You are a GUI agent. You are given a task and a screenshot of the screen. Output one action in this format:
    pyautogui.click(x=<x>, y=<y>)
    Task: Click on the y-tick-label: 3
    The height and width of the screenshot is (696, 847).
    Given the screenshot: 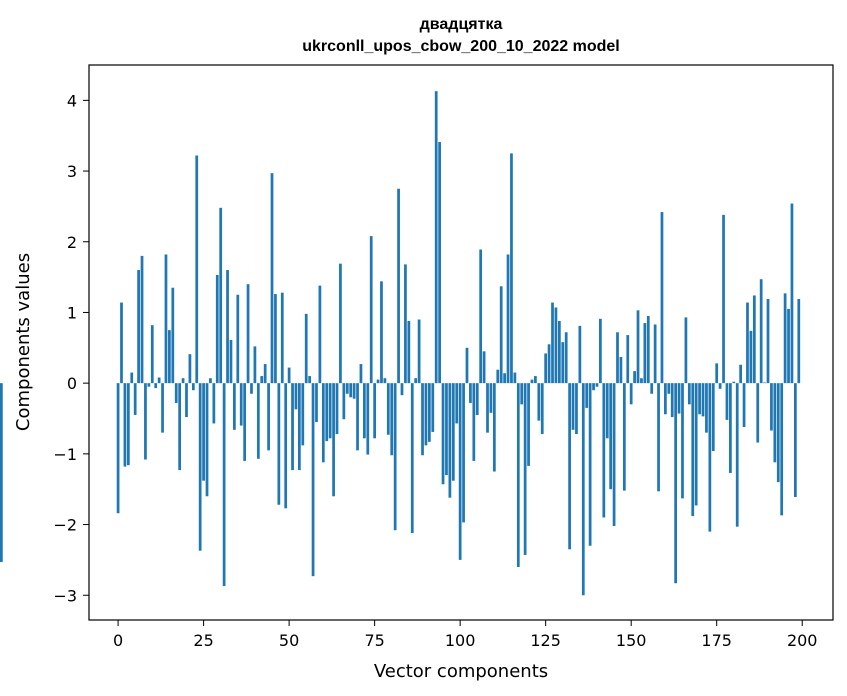 What is the action you would take?
    pyautogui.click(x=72, y=171)
    